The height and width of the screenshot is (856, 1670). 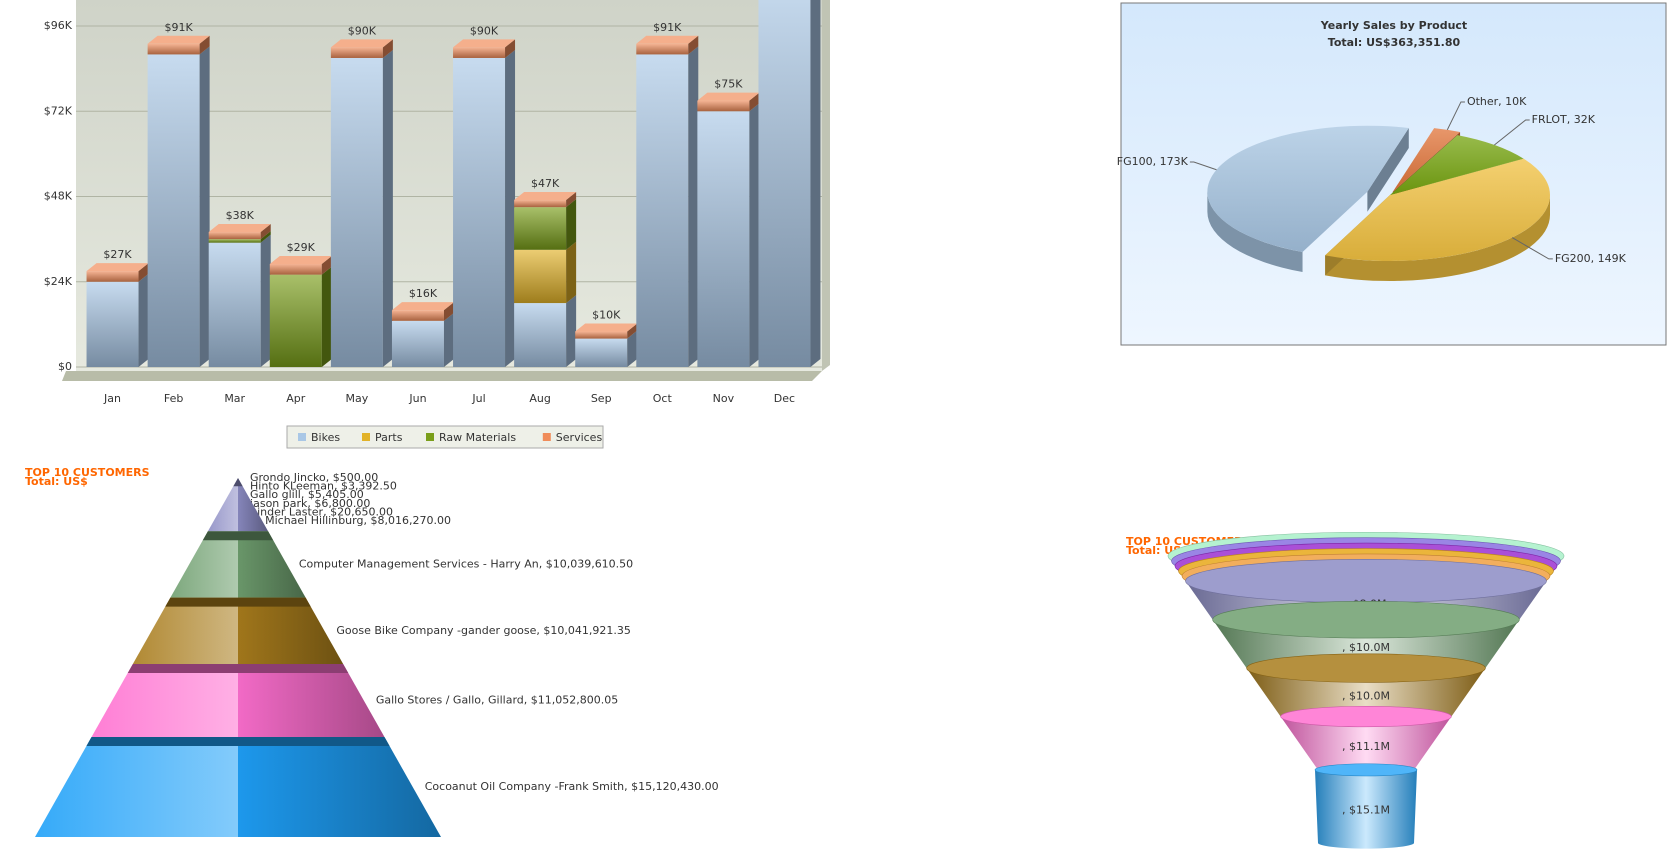 I want to click on x-tick-label: Oct, so click(x=663, y=398).